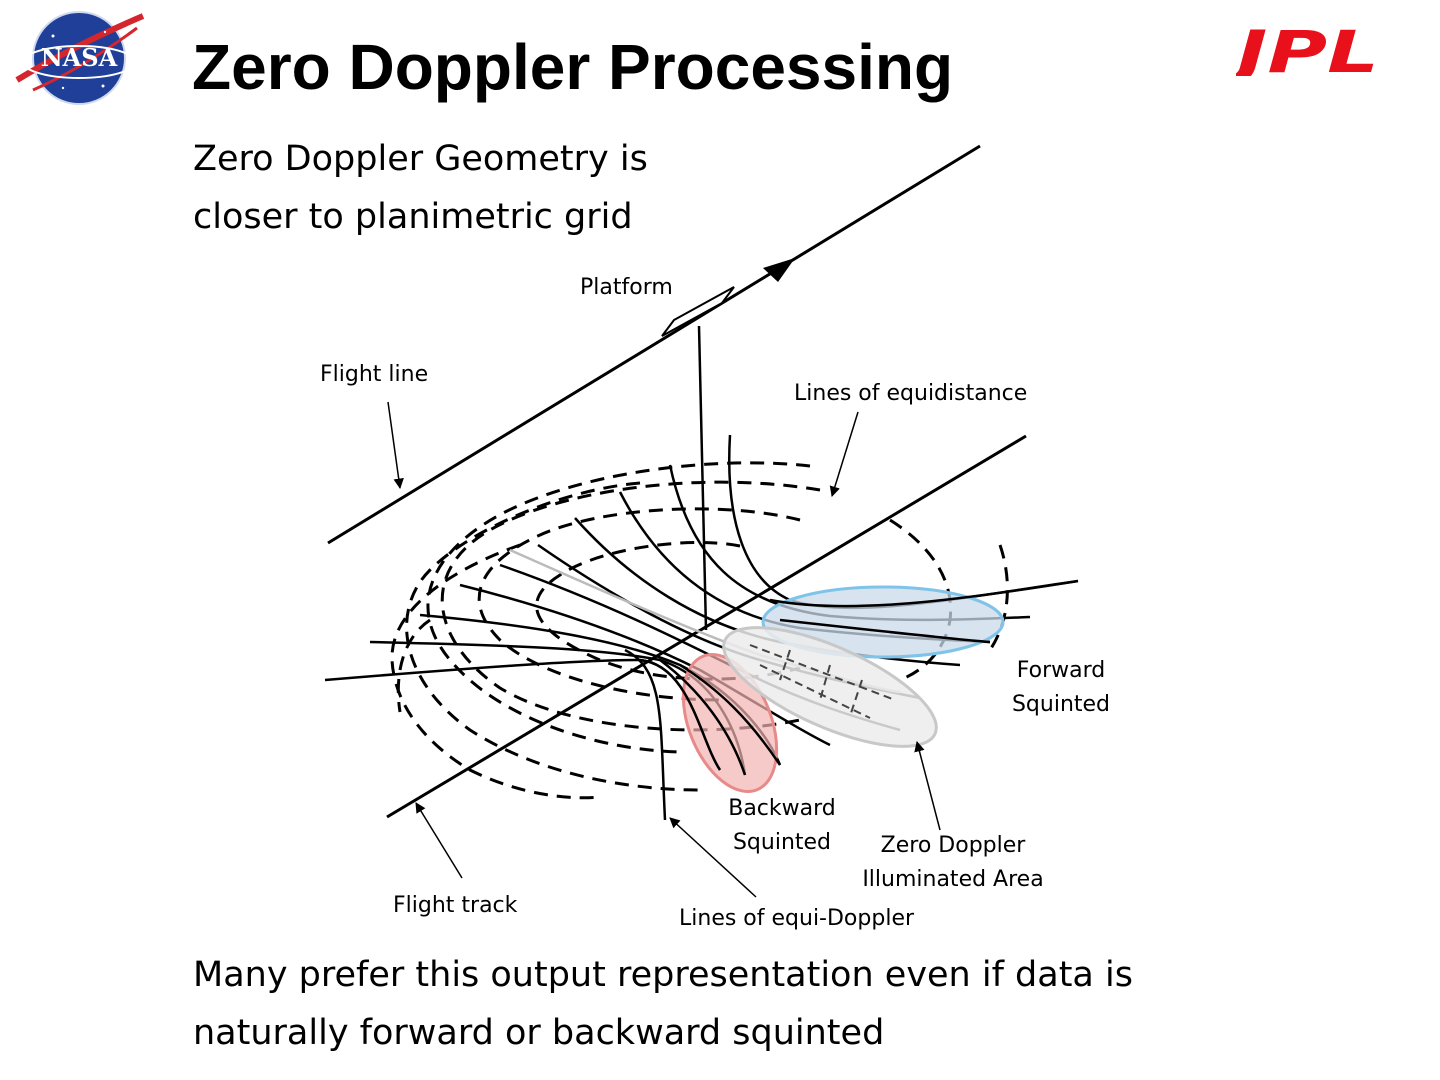 Image resolution: width=1440 pixels, height=1080 pixels. What do you see at coordinates (573, 67) in the screenshot?
I see `page-title: Zero Doppler Processing` at bounding box center [573, 67].